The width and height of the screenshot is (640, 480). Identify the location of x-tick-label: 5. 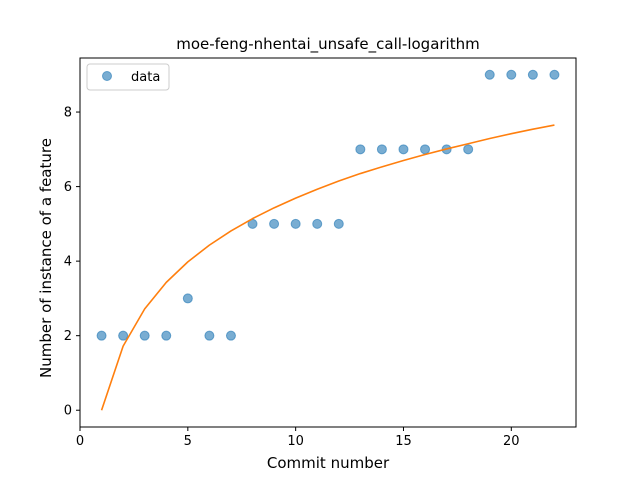
(188, 441).